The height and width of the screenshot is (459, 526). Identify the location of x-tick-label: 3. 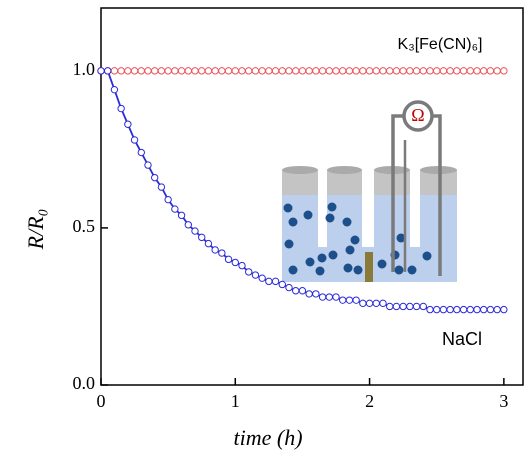
(503, 401).